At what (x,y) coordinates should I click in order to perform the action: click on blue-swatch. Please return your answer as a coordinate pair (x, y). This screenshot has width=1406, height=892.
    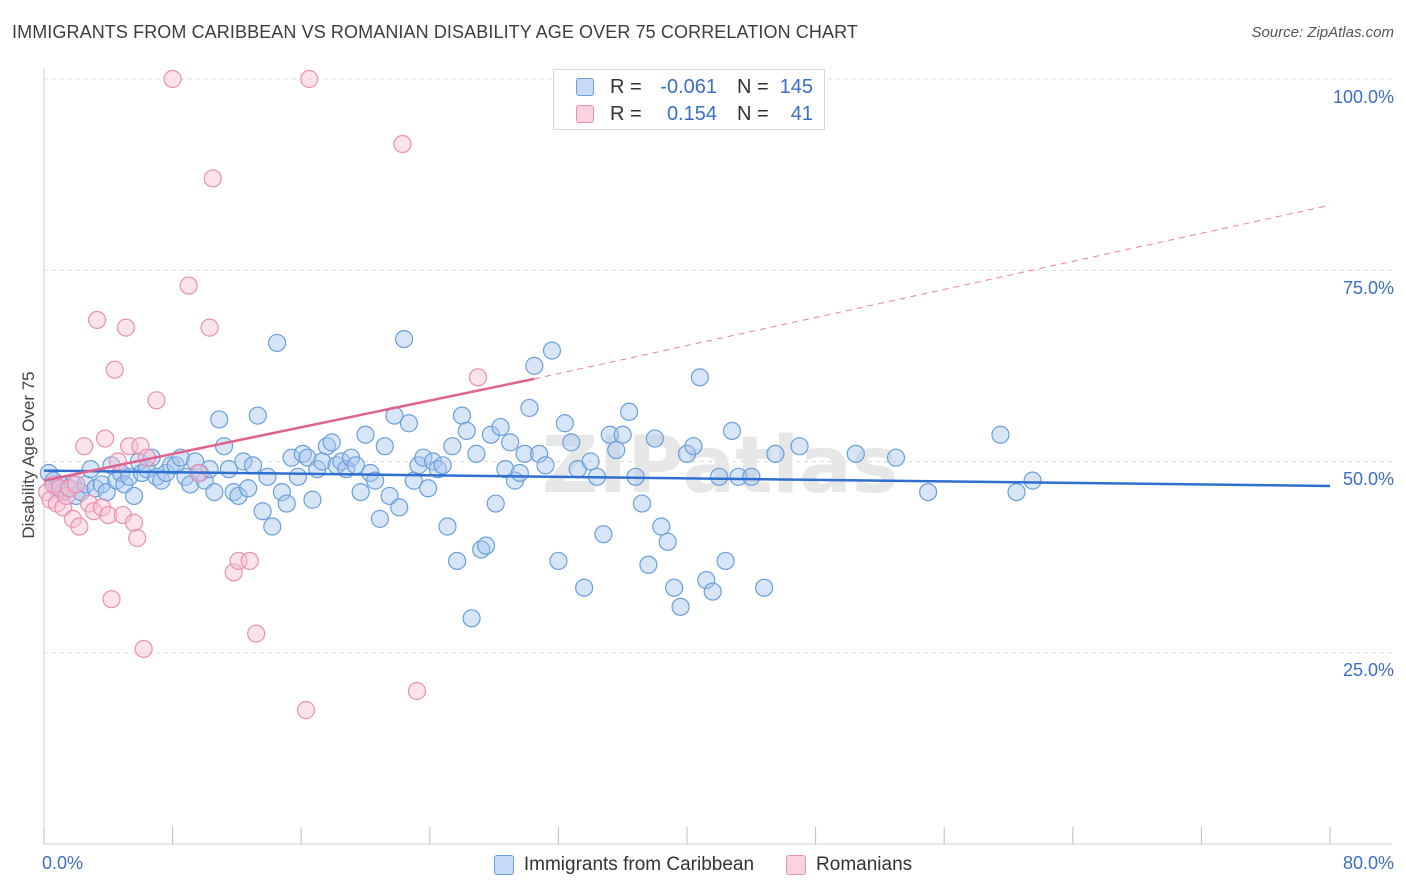
    Looking at the image, I should click on (585, 87).